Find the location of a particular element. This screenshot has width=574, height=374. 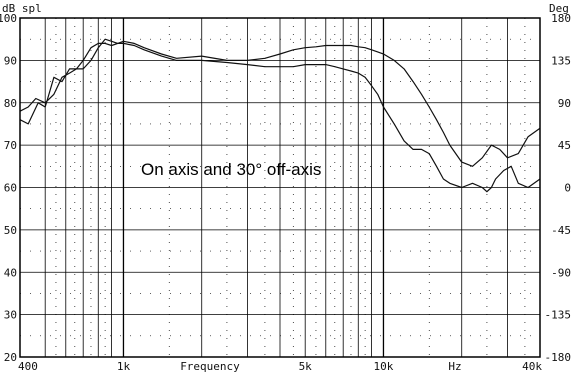

y-left-tick-label: 100 is located at coordinates (8, 18).